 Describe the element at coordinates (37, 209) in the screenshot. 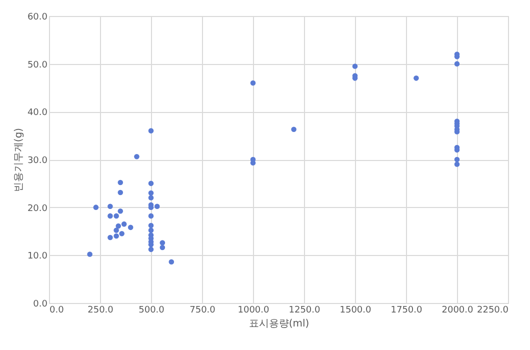

I see `y-tick-label: 20.0` at that location.